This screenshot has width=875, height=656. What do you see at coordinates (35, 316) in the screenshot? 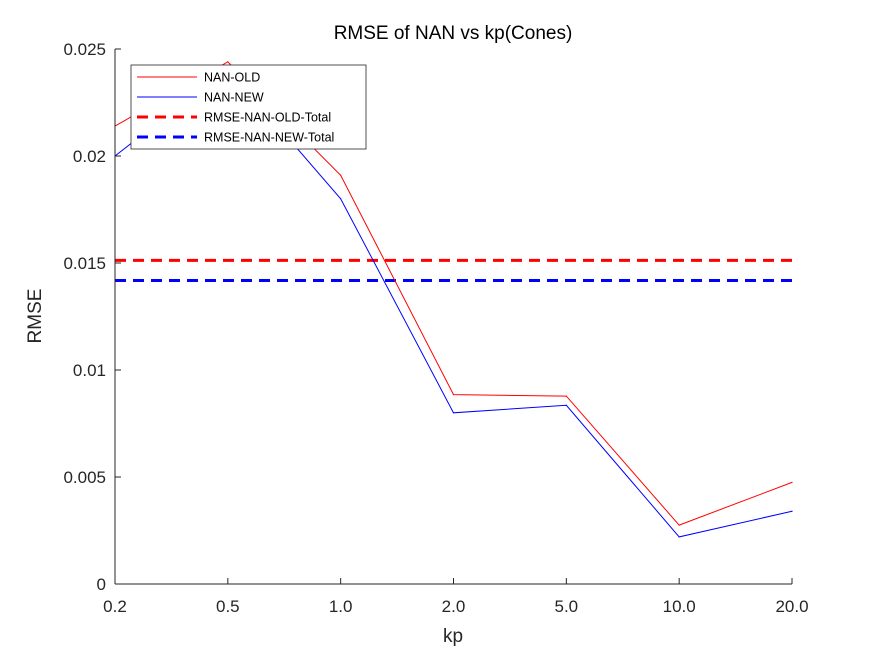
I see `y-axis-label: RMSE` at bounding box center [35, 316].